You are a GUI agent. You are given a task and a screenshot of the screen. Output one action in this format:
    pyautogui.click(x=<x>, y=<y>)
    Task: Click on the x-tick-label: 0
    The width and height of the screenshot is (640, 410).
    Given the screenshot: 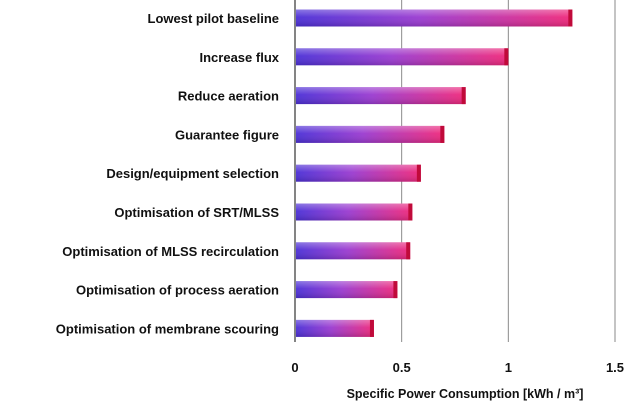 What is the action you would take?
    pyautogui.click(x=294, y=367)
    